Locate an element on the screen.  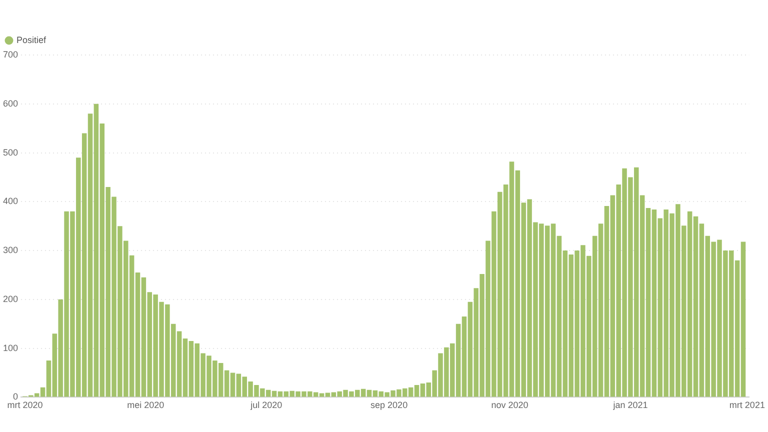
x-tick-label: jan 2021 is located at coordinates (630, 405).